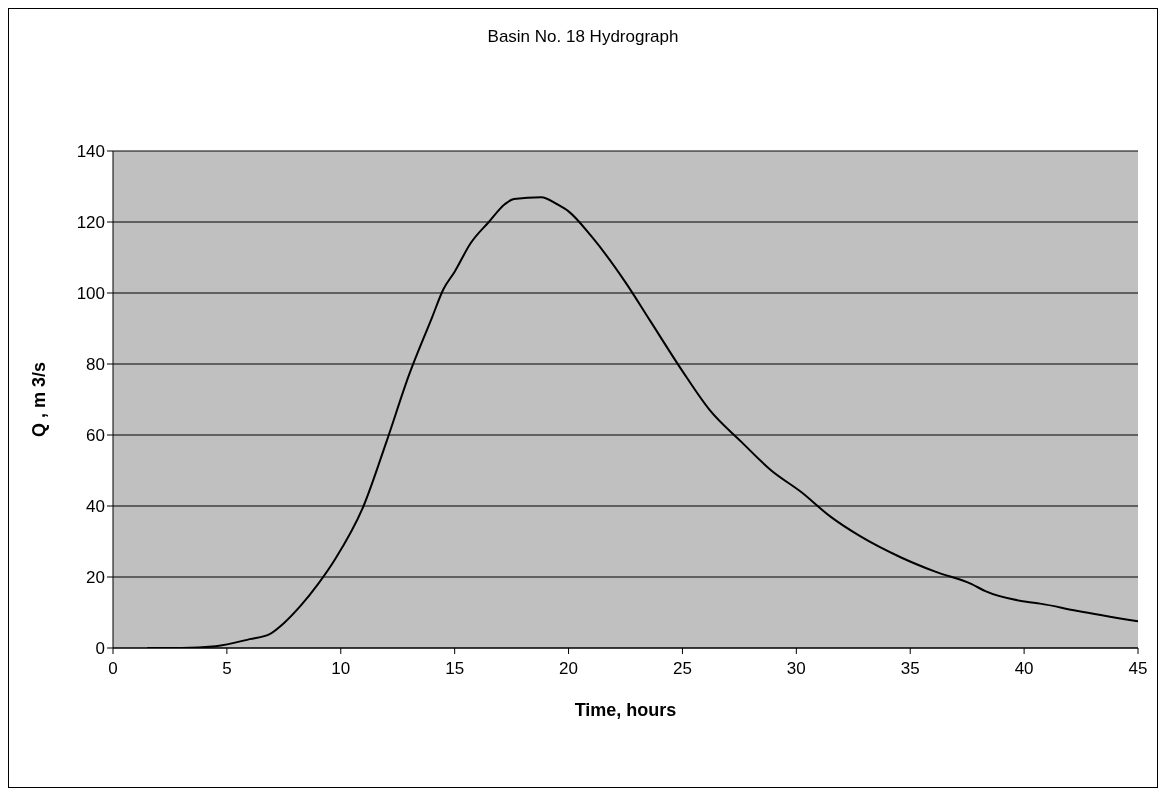 The height and width of the screenshot is (801, 1166). I want to click on y-tick-label: 20, so click(95, 578).